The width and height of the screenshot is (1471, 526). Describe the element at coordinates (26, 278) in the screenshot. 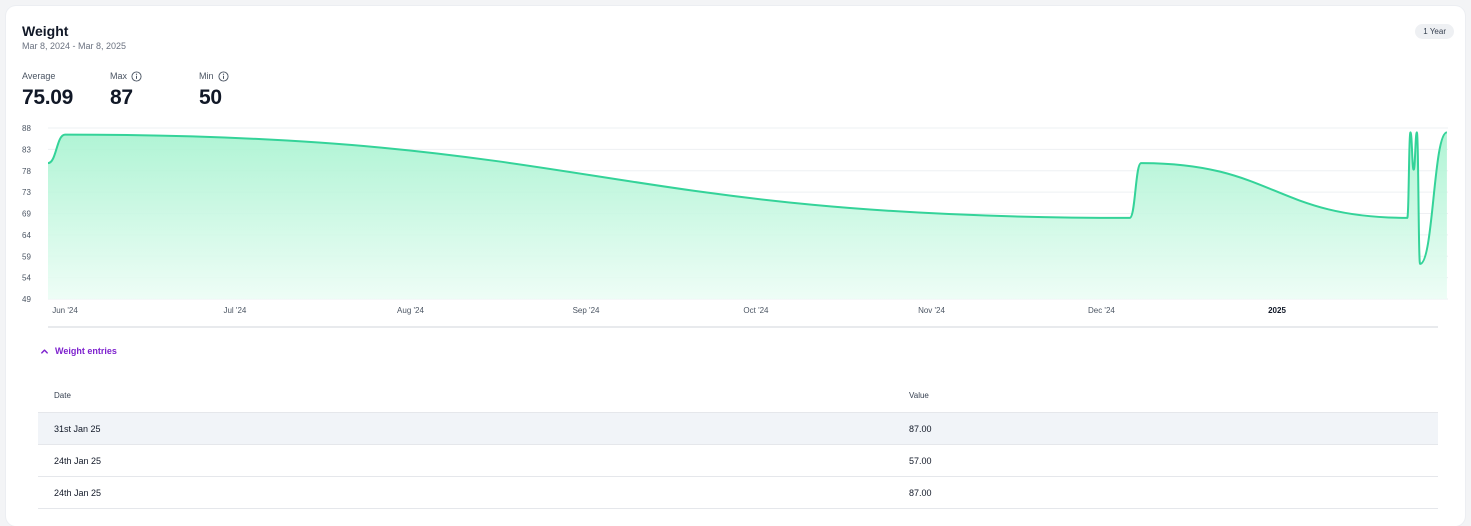

I see `y-tick-label: 54` at that location.